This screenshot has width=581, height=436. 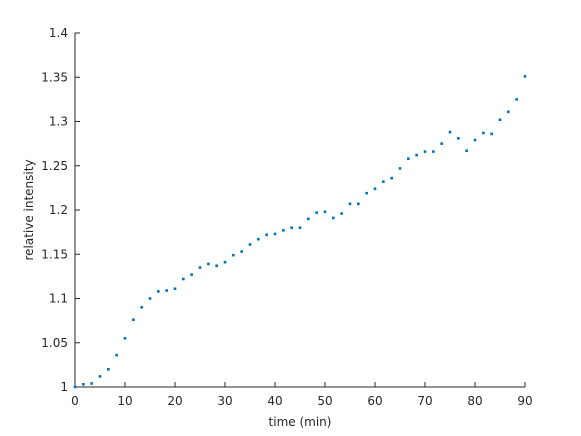 I want to click on x-axis-label: time (min), so click(x=300, y=422).